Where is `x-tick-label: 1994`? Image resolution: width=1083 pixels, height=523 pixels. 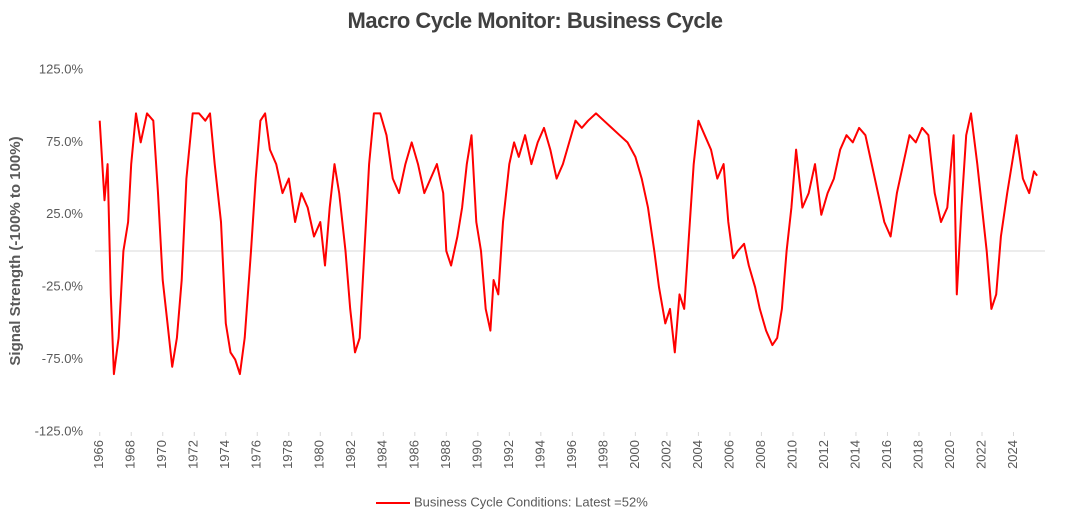
x-tick-label: 1994 is located at coordinates (539, 454).